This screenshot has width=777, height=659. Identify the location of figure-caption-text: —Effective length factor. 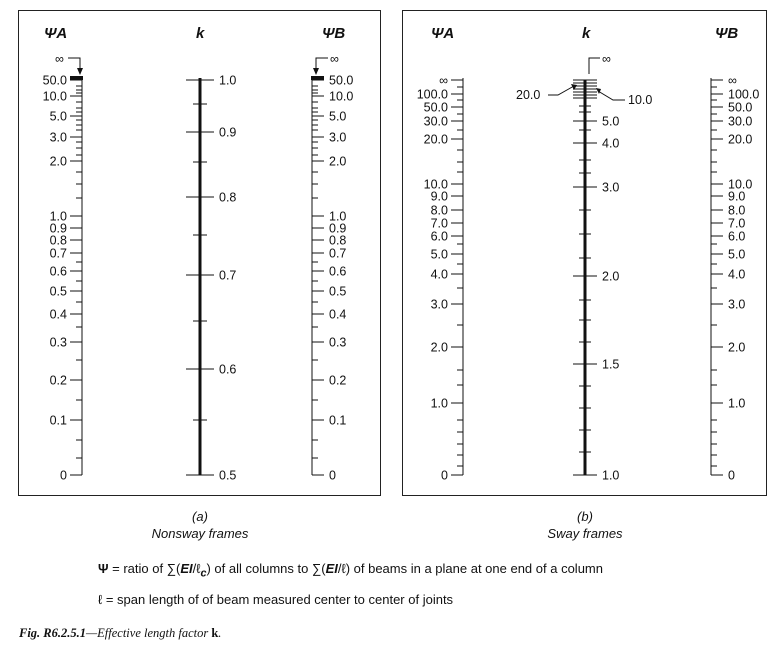
(149, 633).